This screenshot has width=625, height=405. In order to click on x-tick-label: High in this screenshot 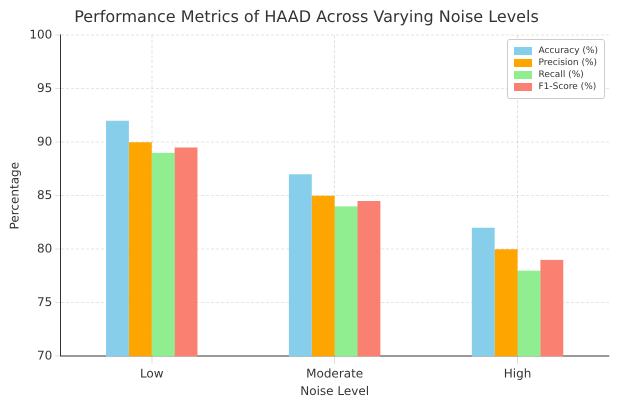, I will do `click(518, 373)`.